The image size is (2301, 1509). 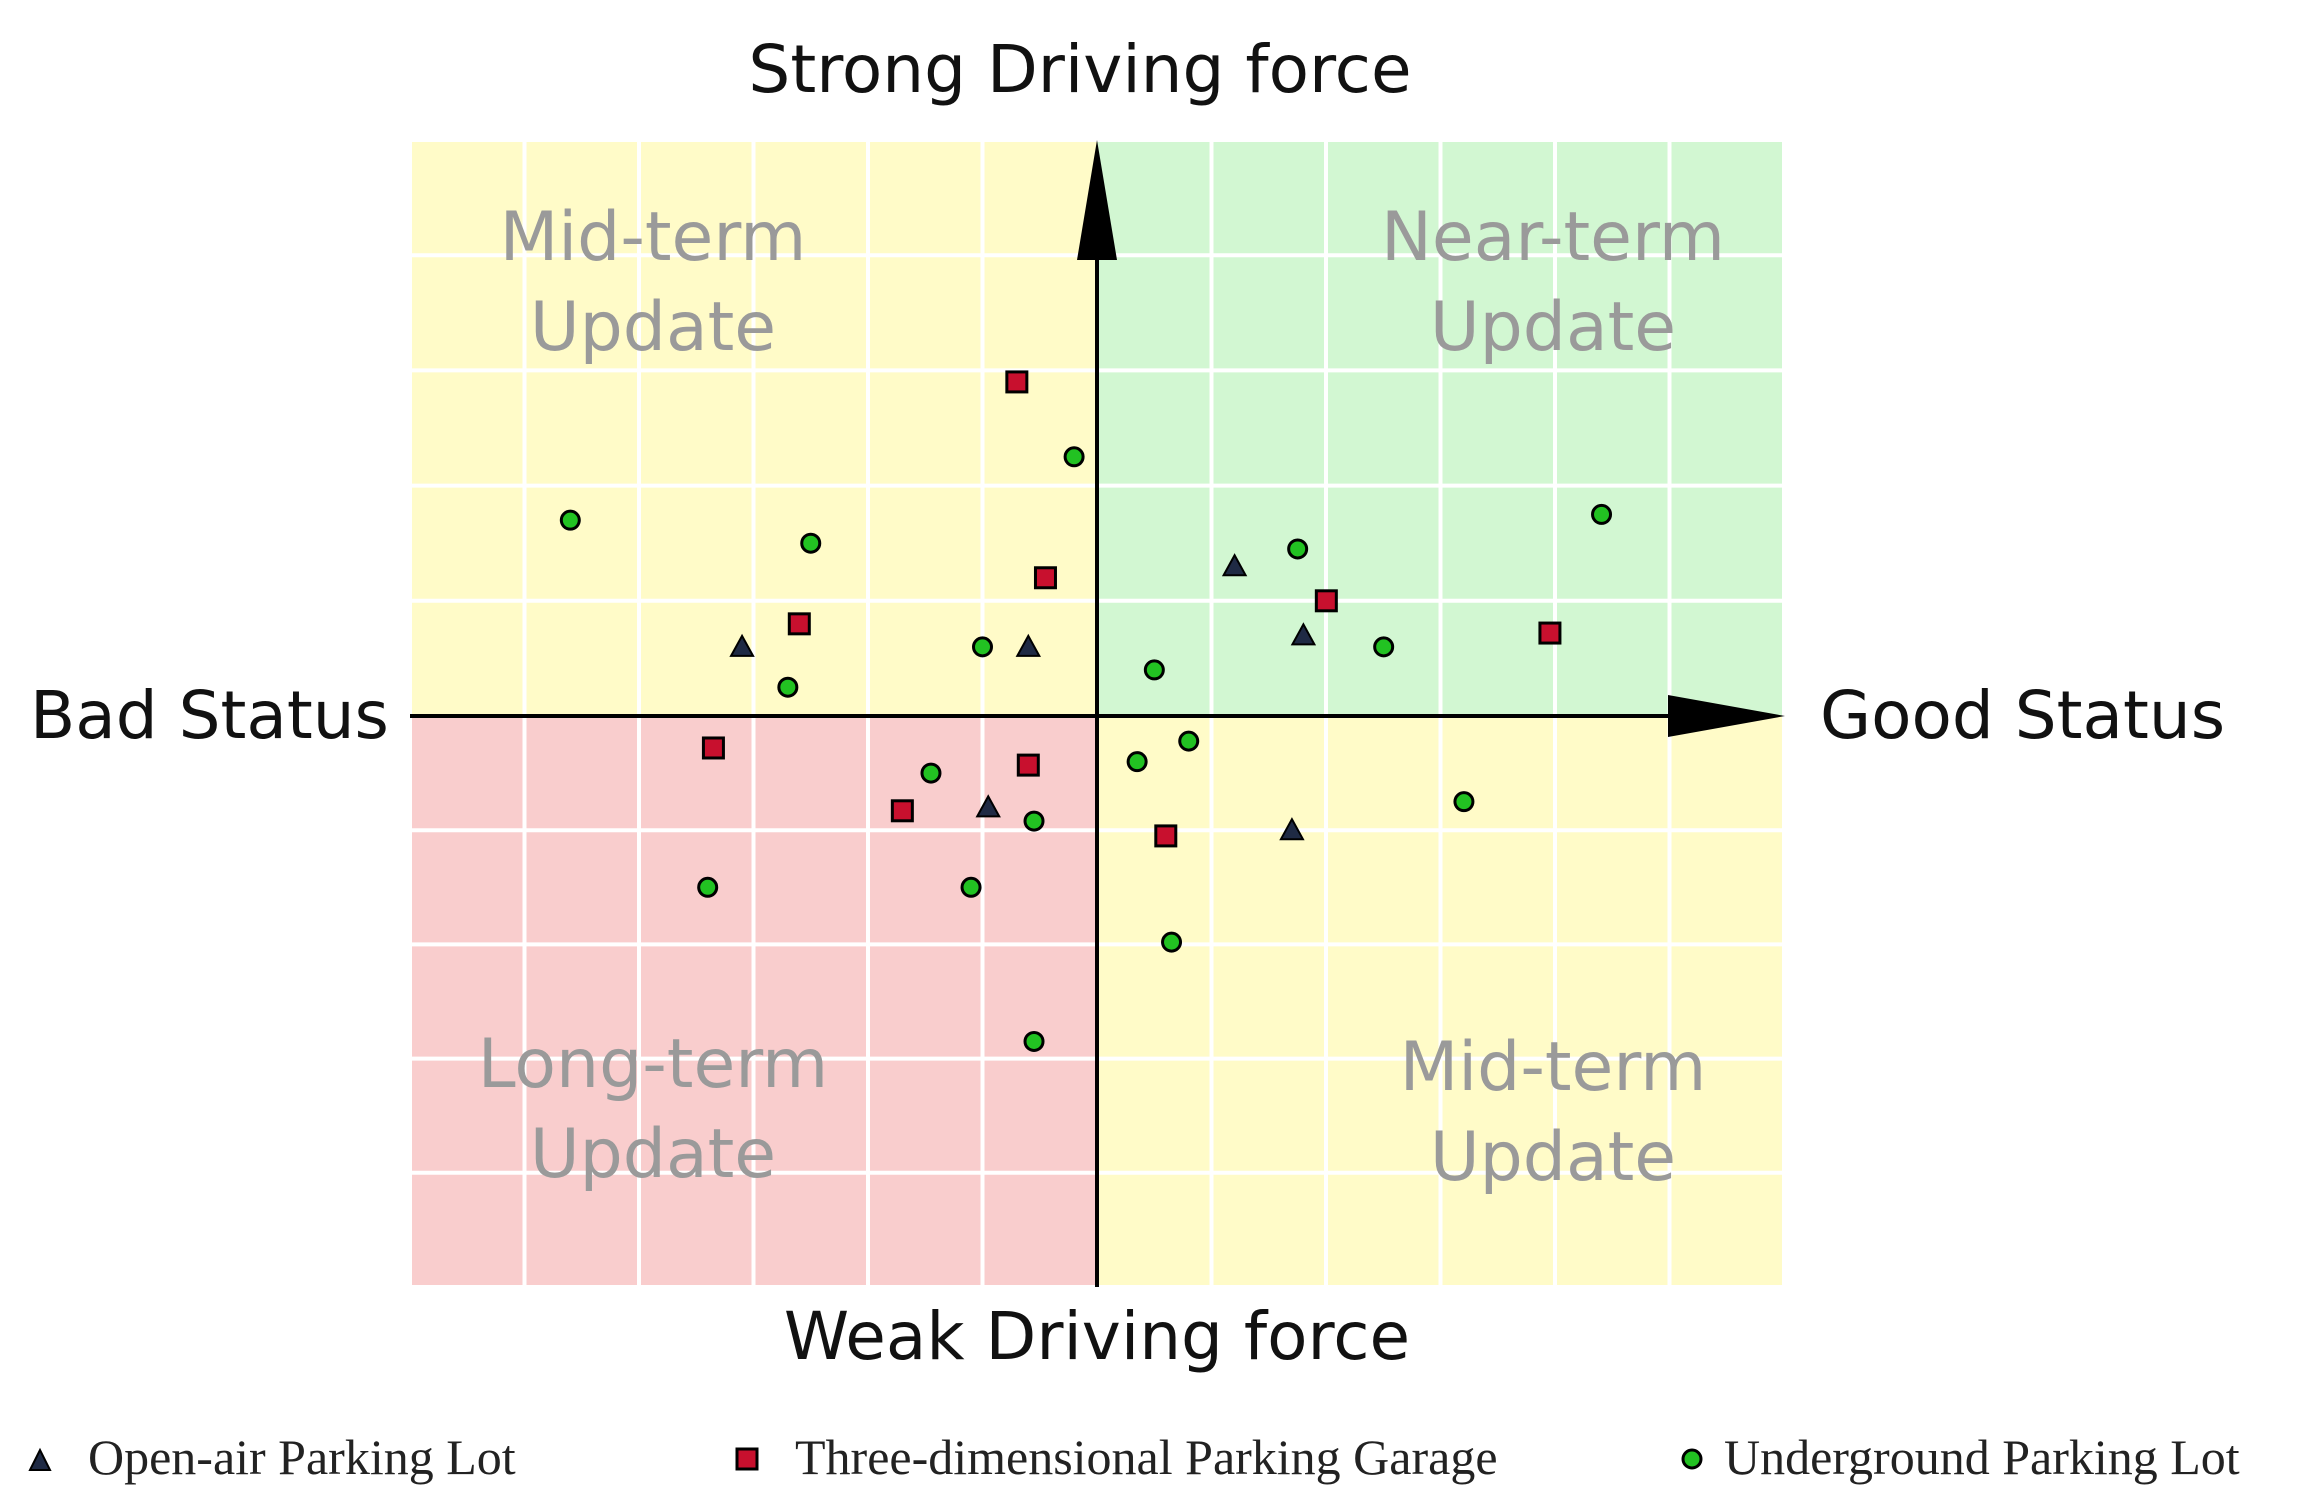 I want to click on legend-label-3d-garage: Three-dimensional Parking Garage, so click(x=1146, y=1457).